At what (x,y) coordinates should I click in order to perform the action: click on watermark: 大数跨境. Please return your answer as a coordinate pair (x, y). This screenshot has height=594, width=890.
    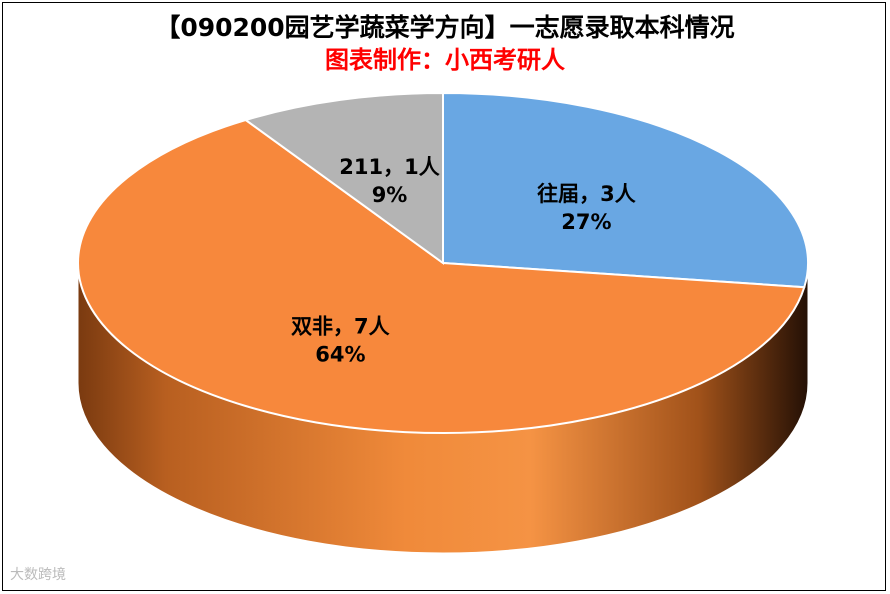
    Looking at the image, I should click on (38, 575).